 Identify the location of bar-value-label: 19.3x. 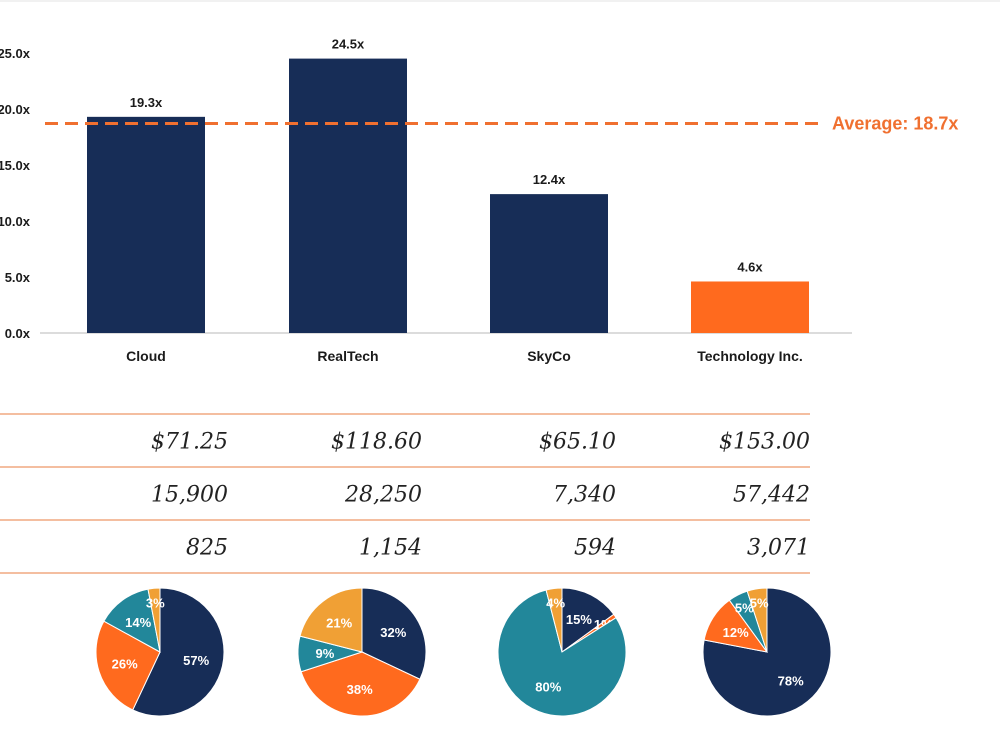
(146, 102).